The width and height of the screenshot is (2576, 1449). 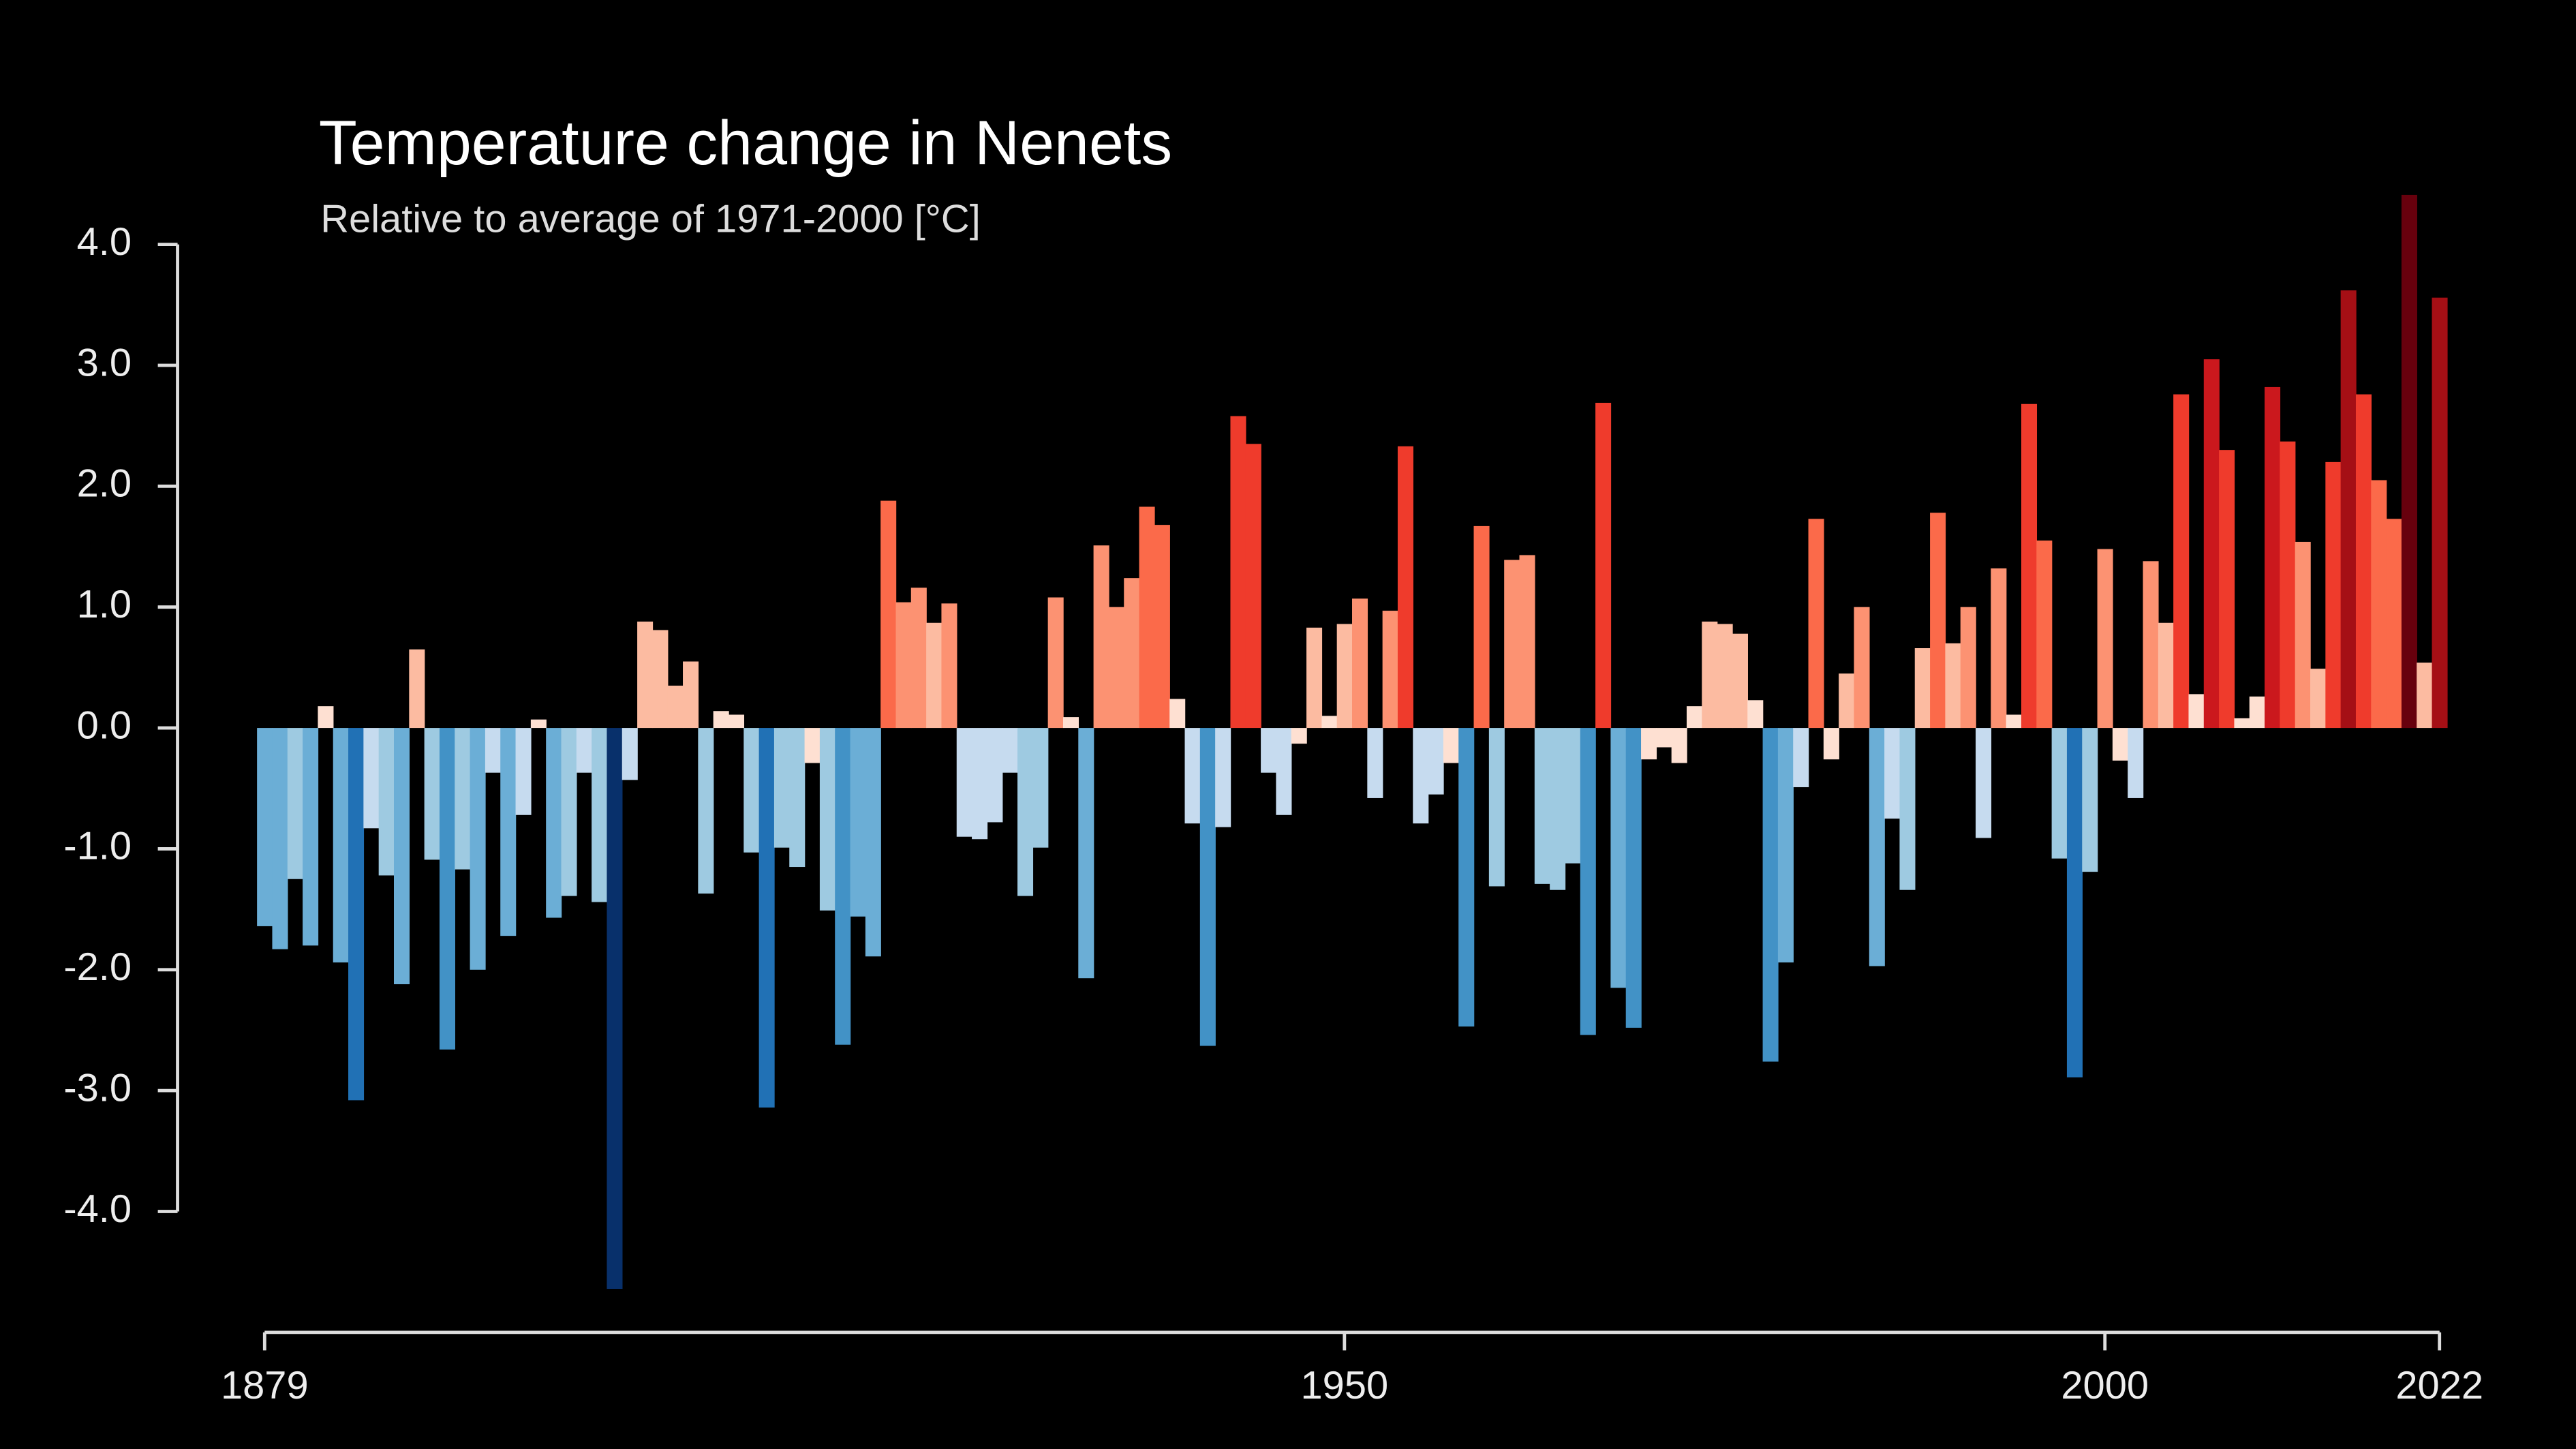 What do you see at coordinates (98, 1209) in the screenshot?
I see `y-tick-label: -4.0` at bounding box center [98, 1209].